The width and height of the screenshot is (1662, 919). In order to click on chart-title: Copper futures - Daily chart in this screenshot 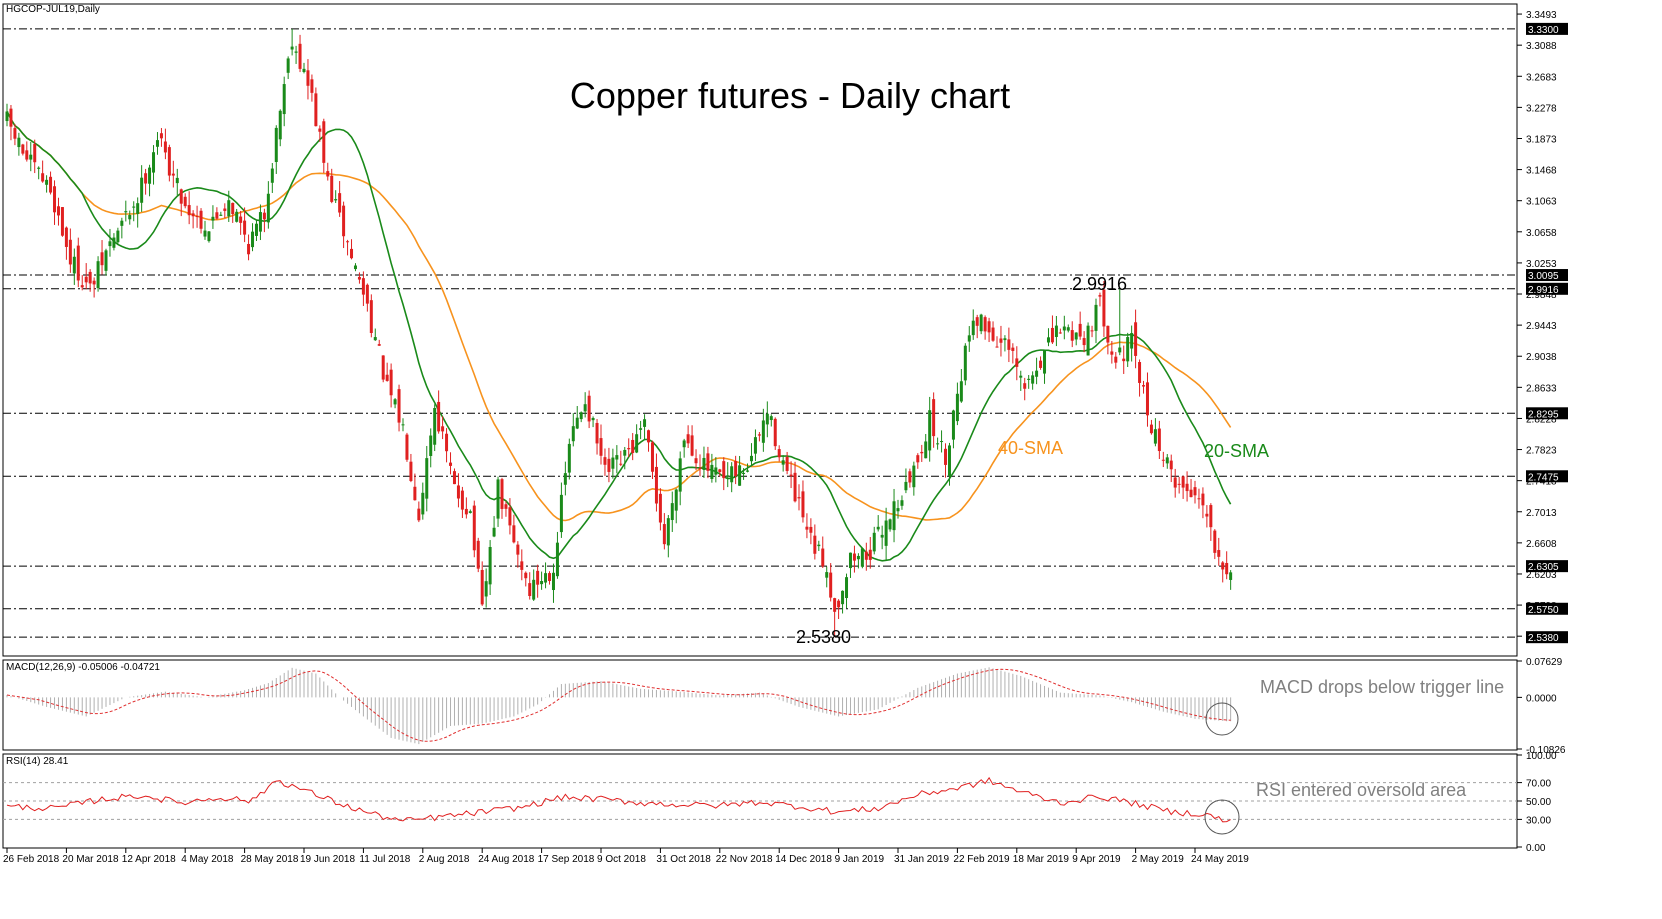, I will do `click(790, 95)`.